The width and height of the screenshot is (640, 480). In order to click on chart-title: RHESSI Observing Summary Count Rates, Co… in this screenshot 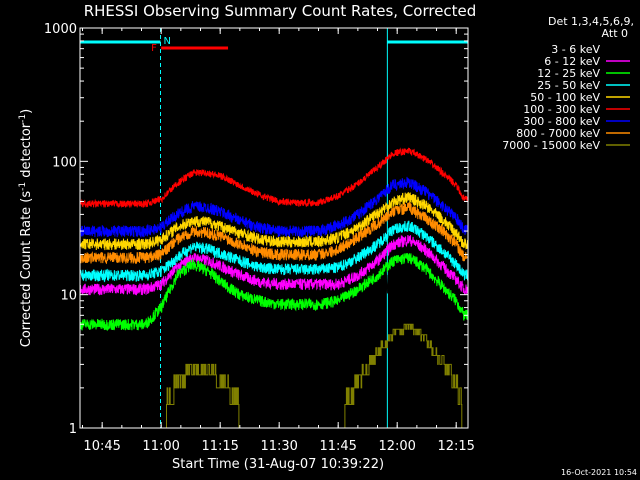, I will do `click(280, 11)`.